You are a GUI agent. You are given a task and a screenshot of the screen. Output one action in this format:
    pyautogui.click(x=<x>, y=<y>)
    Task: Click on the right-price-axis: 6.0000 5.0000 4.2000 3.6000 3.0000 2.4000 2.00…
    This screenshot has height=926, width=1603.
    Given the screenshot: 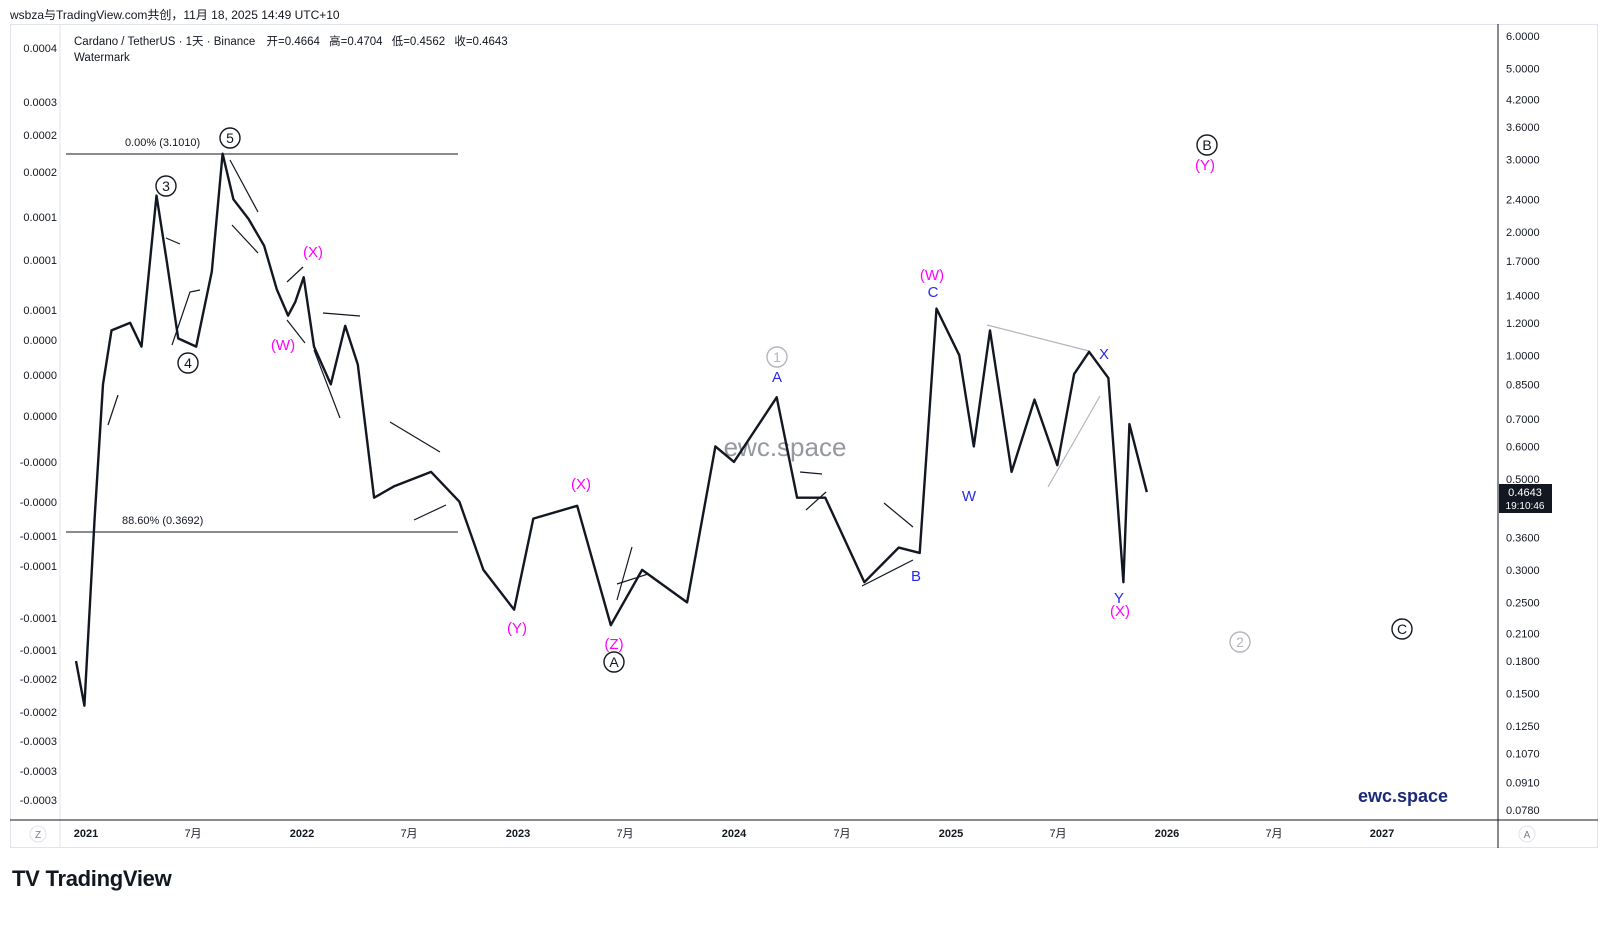 What is the action you would take?
    pyautogui.click(x=1523, y=424)
    